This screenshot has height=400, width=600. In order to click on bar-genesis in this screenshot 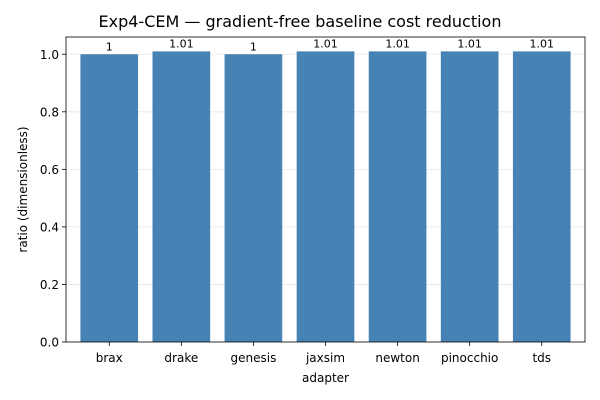, I will do `click(253, 198)`.